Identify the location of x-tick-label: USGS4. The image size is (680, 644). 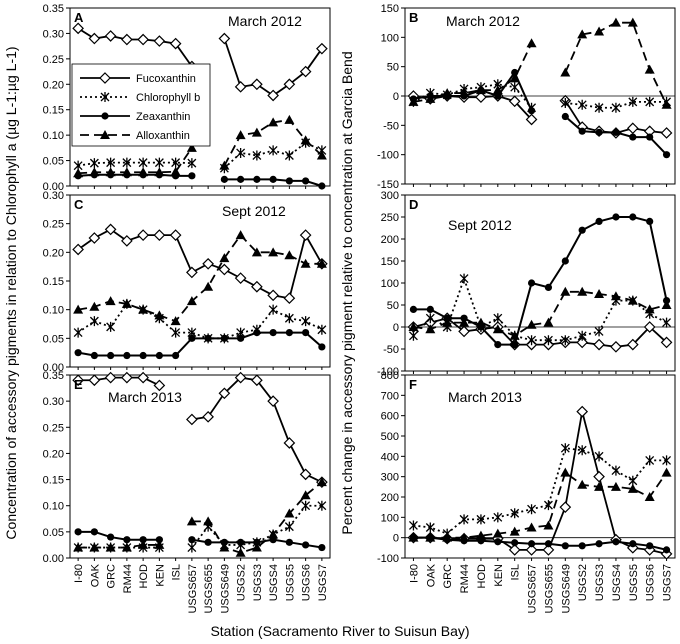
(274, 582).